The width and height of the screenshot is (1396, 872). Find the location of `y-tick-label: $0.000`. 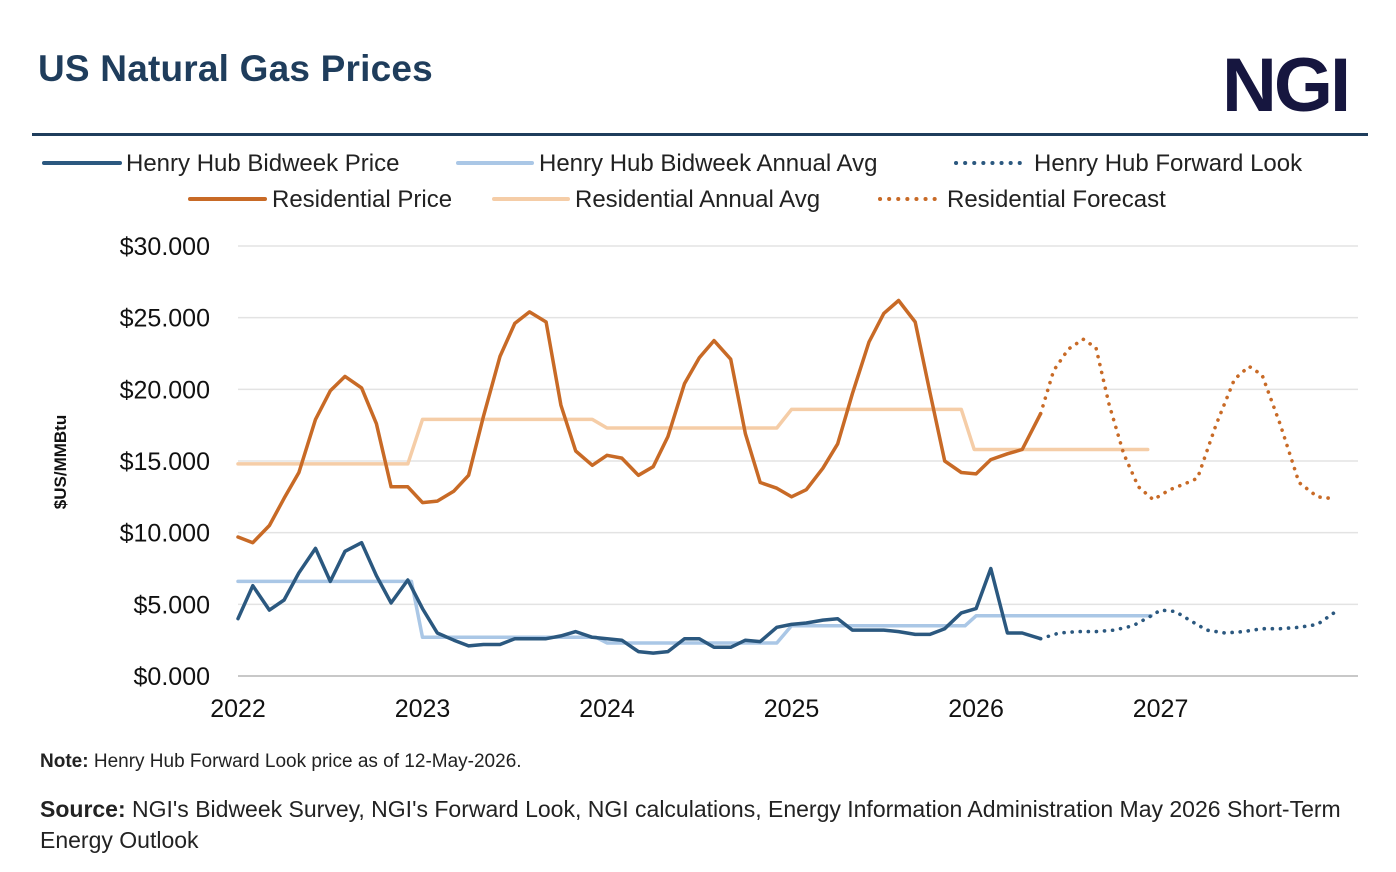

y-tick-label: $0.000 is located at coordinates (172, 677).